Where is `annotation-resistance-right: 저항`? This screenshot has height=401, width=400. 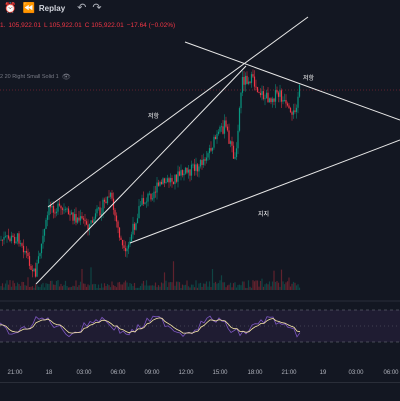 annotation-resistance-right: 저항 is located at coordinates (309, 79).